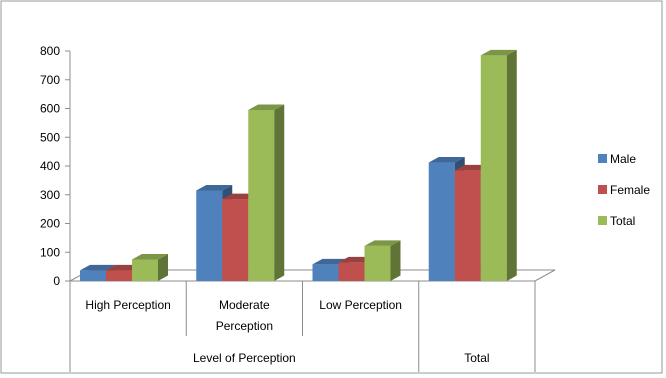 The height and width of the screenshot is (378, 666). I want to click on legend-label: Male, so click(623, 159).